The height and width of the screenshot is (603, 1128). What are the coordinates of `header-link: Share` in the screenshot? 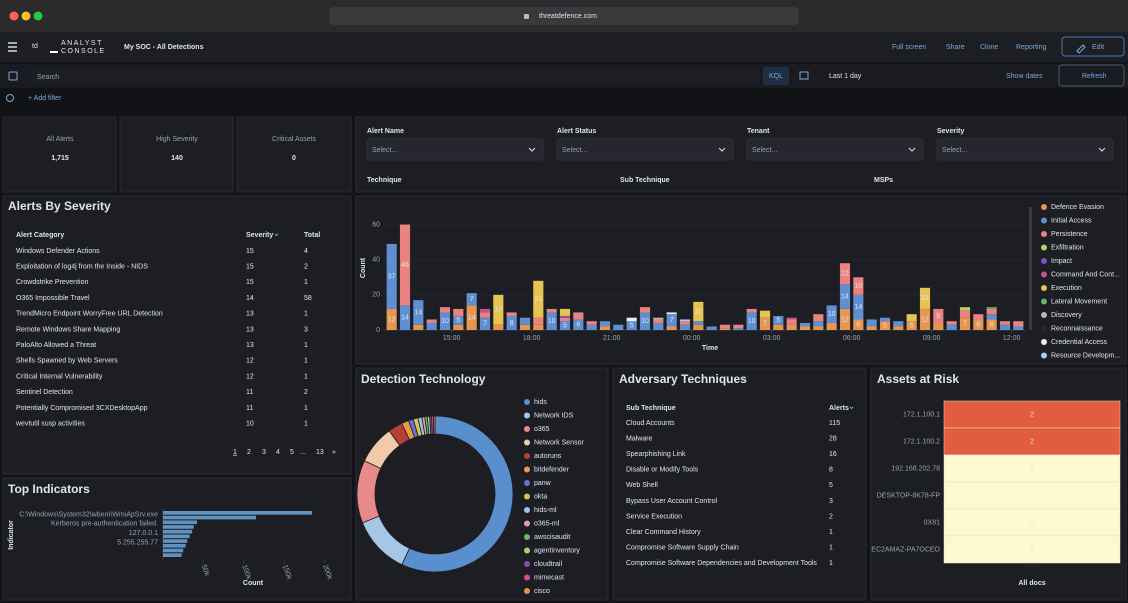 It's located at (955, 47).